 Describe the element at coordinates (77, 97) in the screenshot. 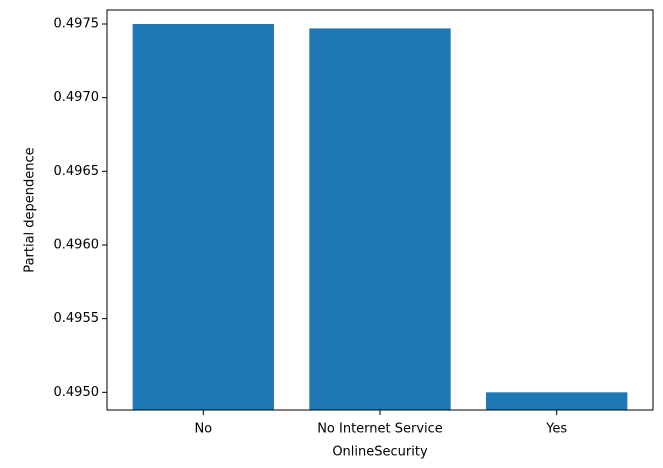

I see `y-tick-label: 0.4970` at that location.